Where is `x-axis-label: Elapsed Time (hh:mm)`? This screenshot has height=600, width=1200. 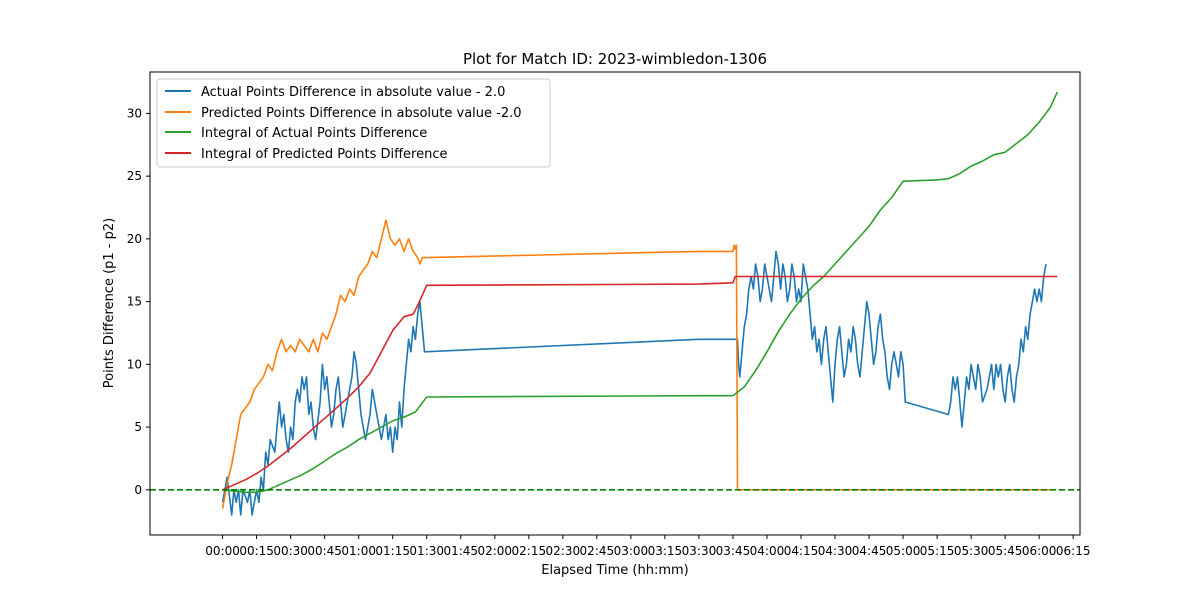
x-axis-label: Elapsed Time (hh:mm) is located at coordinates (614, 570).